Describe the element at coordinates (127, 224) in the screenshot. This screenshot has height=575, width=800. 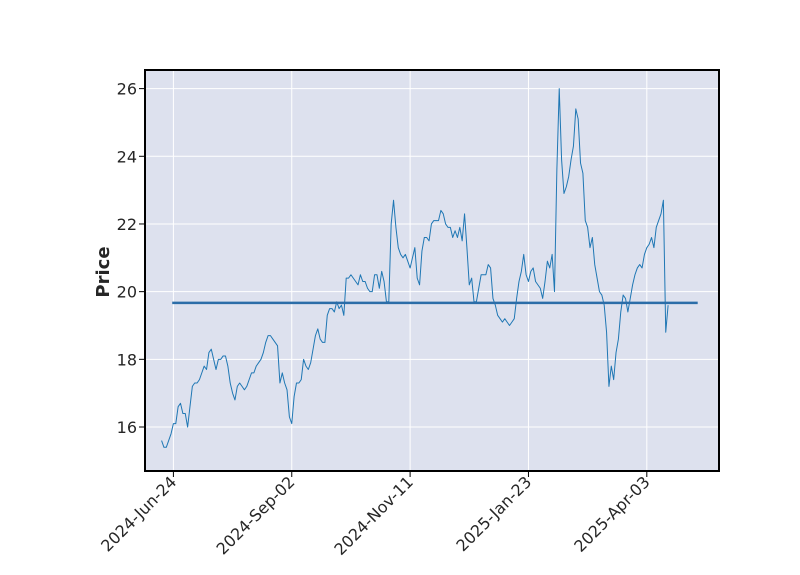
I see `y-tick-label: 22` at that location.